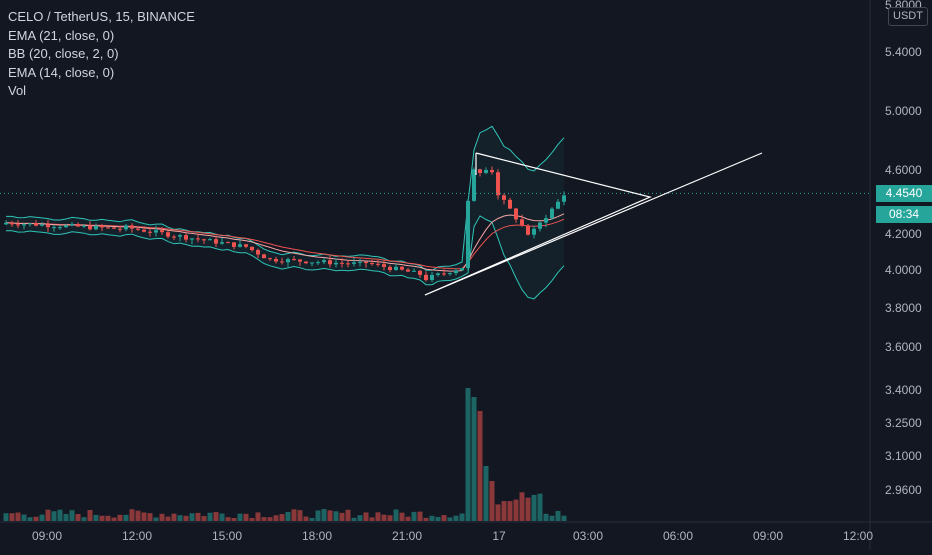 The image size is (932, 555). I want to click on time-tick-label: 06:00, so click(678, 536).